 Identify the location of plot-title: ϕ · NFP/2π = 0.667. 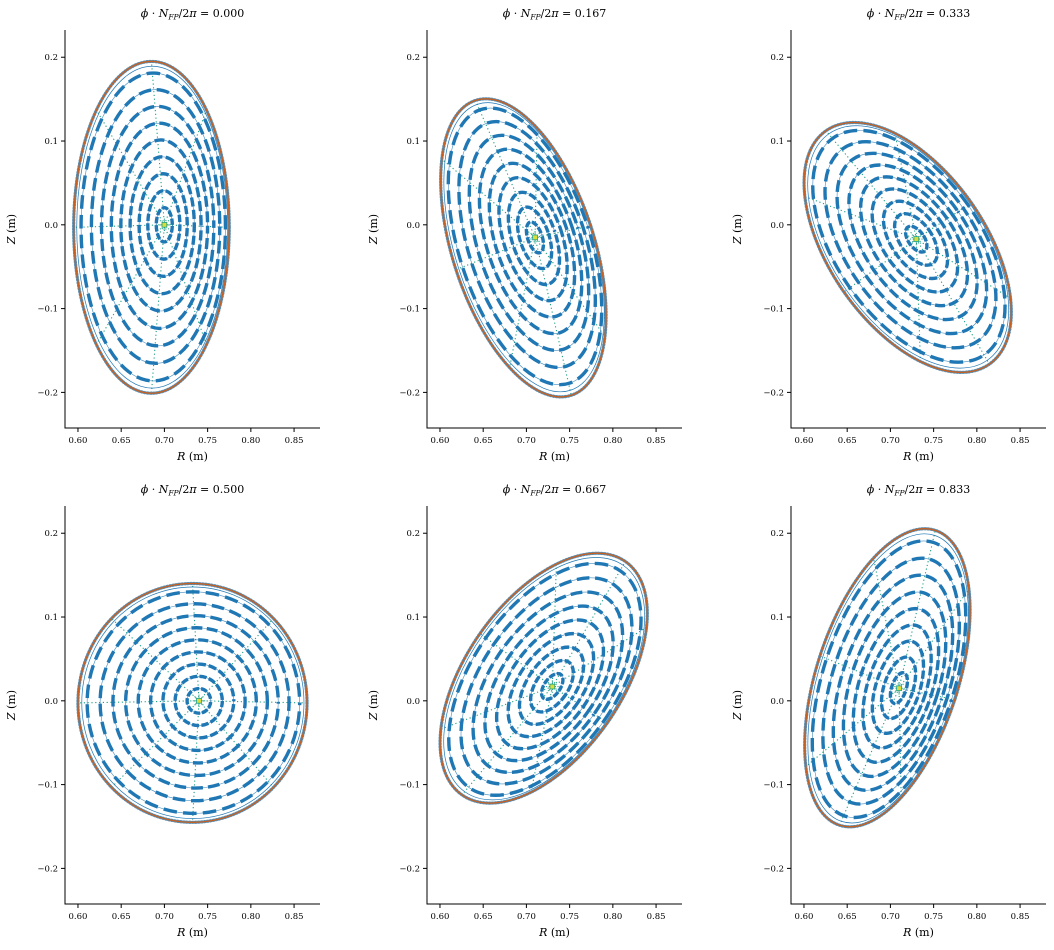
(555, 490).